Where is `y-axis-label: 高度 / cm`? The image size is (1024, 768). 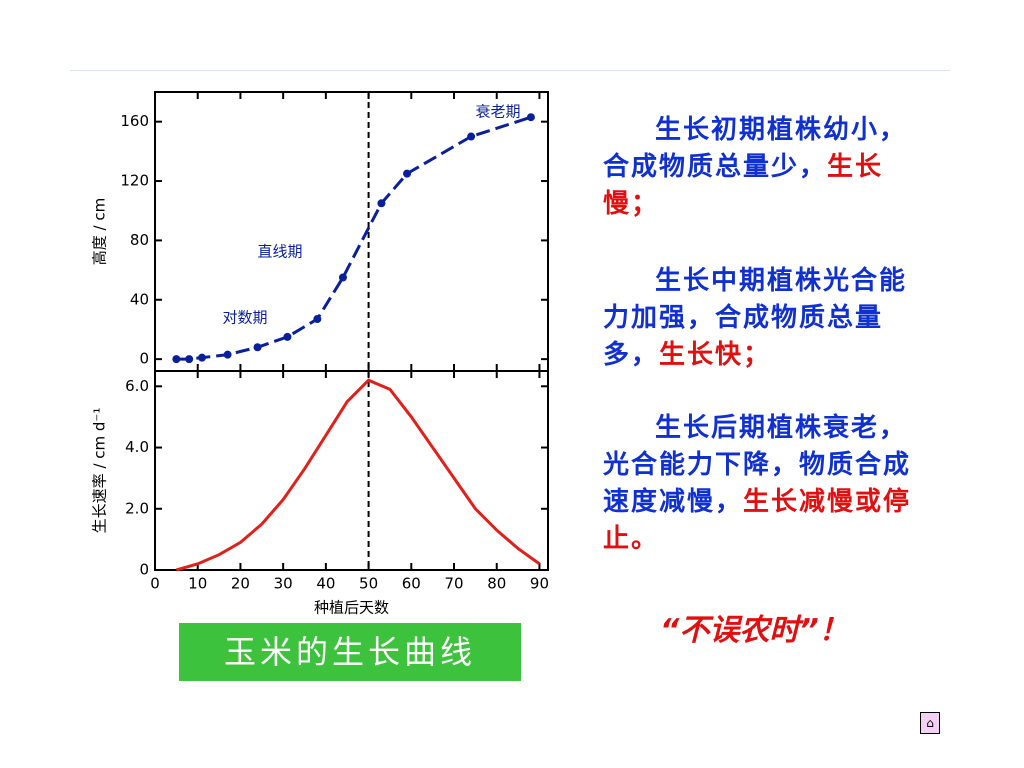
y-axis-label: 高度 / cm is located at coordinates (100, 231).